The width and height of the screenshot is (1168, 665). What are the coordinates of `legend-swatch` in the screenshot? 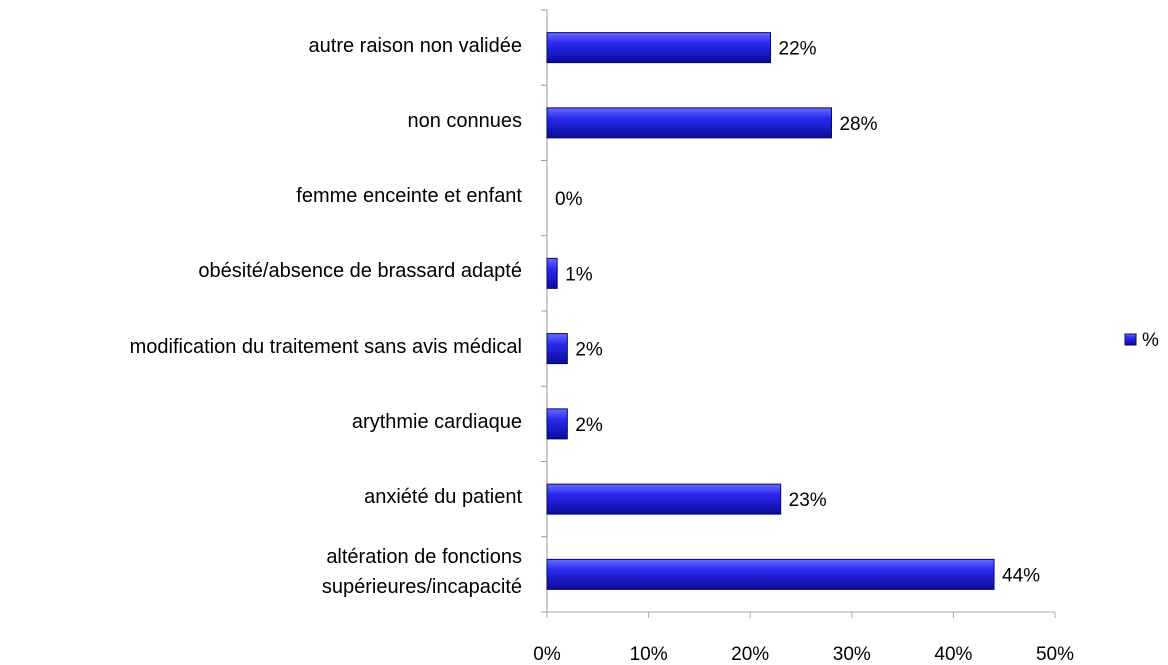 It's located at (1130, 339).